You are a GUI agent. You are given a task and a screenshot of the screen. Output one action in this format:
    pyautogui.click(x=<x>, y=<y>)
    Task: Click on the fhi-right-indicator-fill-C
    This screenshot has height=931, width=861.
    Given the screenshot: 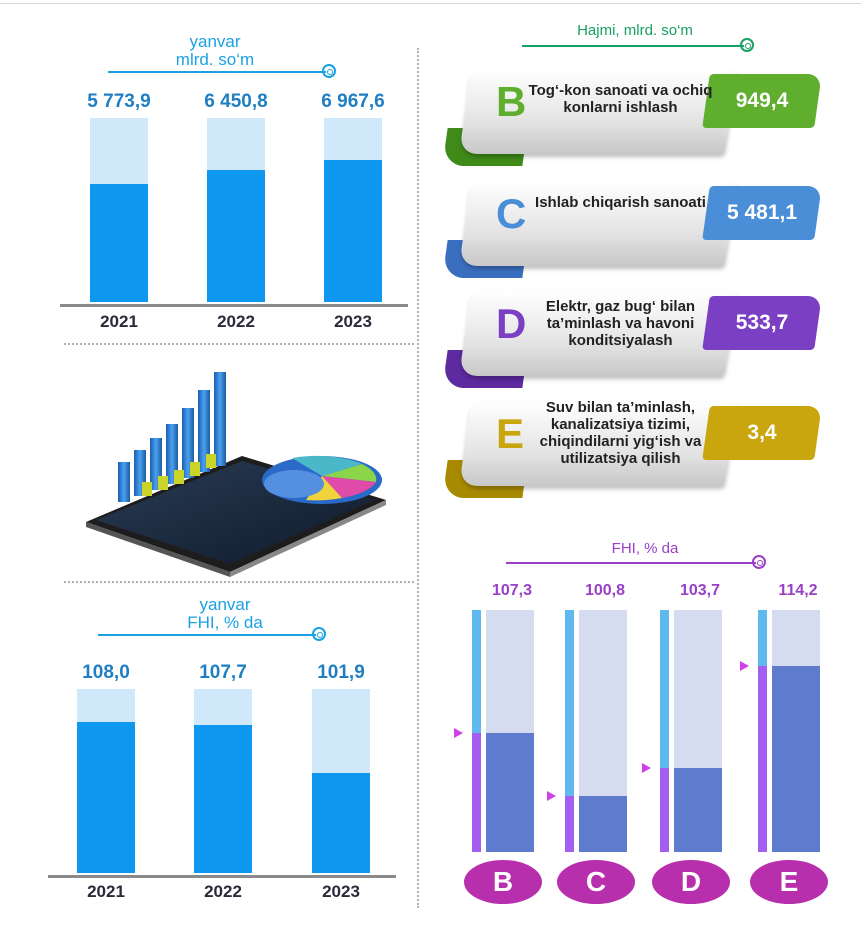 What is the action you would take?
    pyautogui.click(x=569, y=824)
    